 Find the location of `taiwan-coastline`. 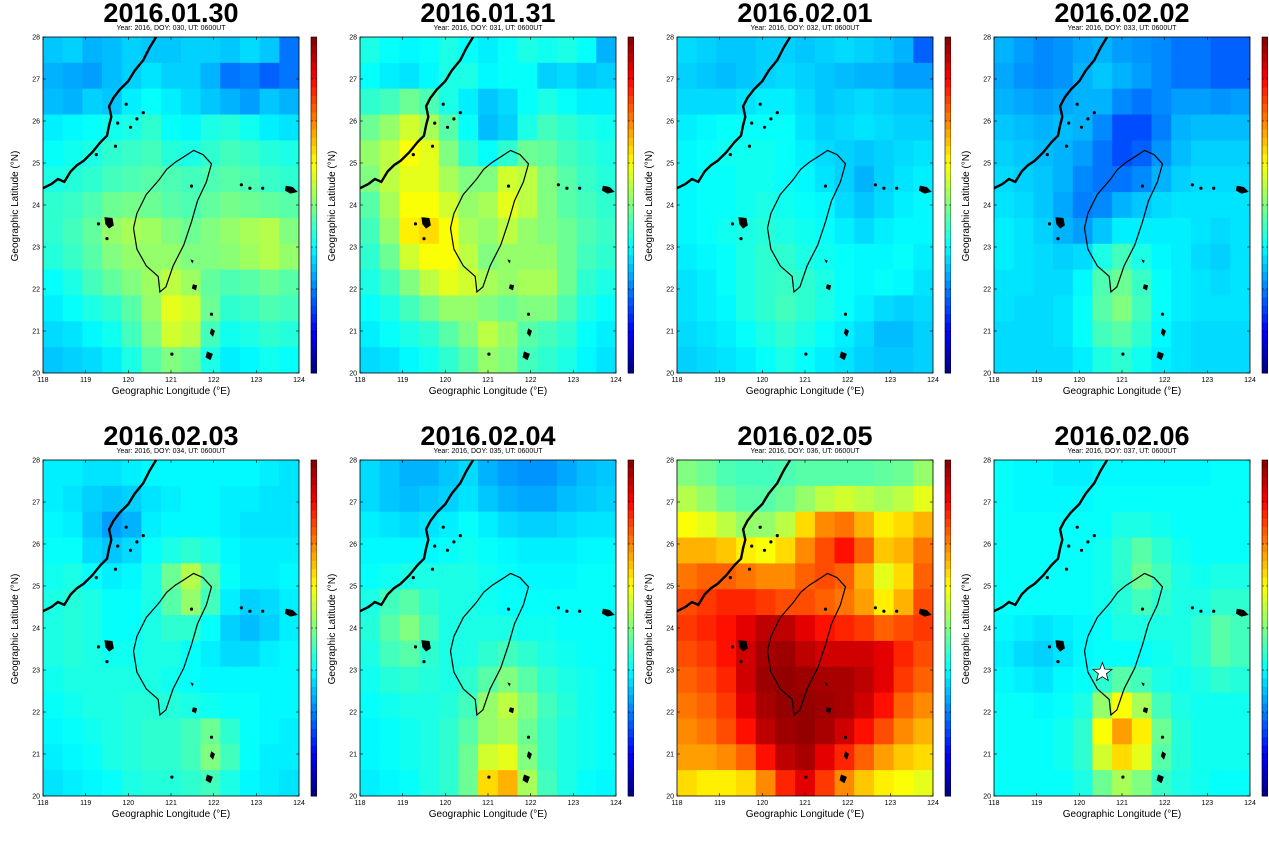

taiwan-coastline is located at coordinates (806, 221).